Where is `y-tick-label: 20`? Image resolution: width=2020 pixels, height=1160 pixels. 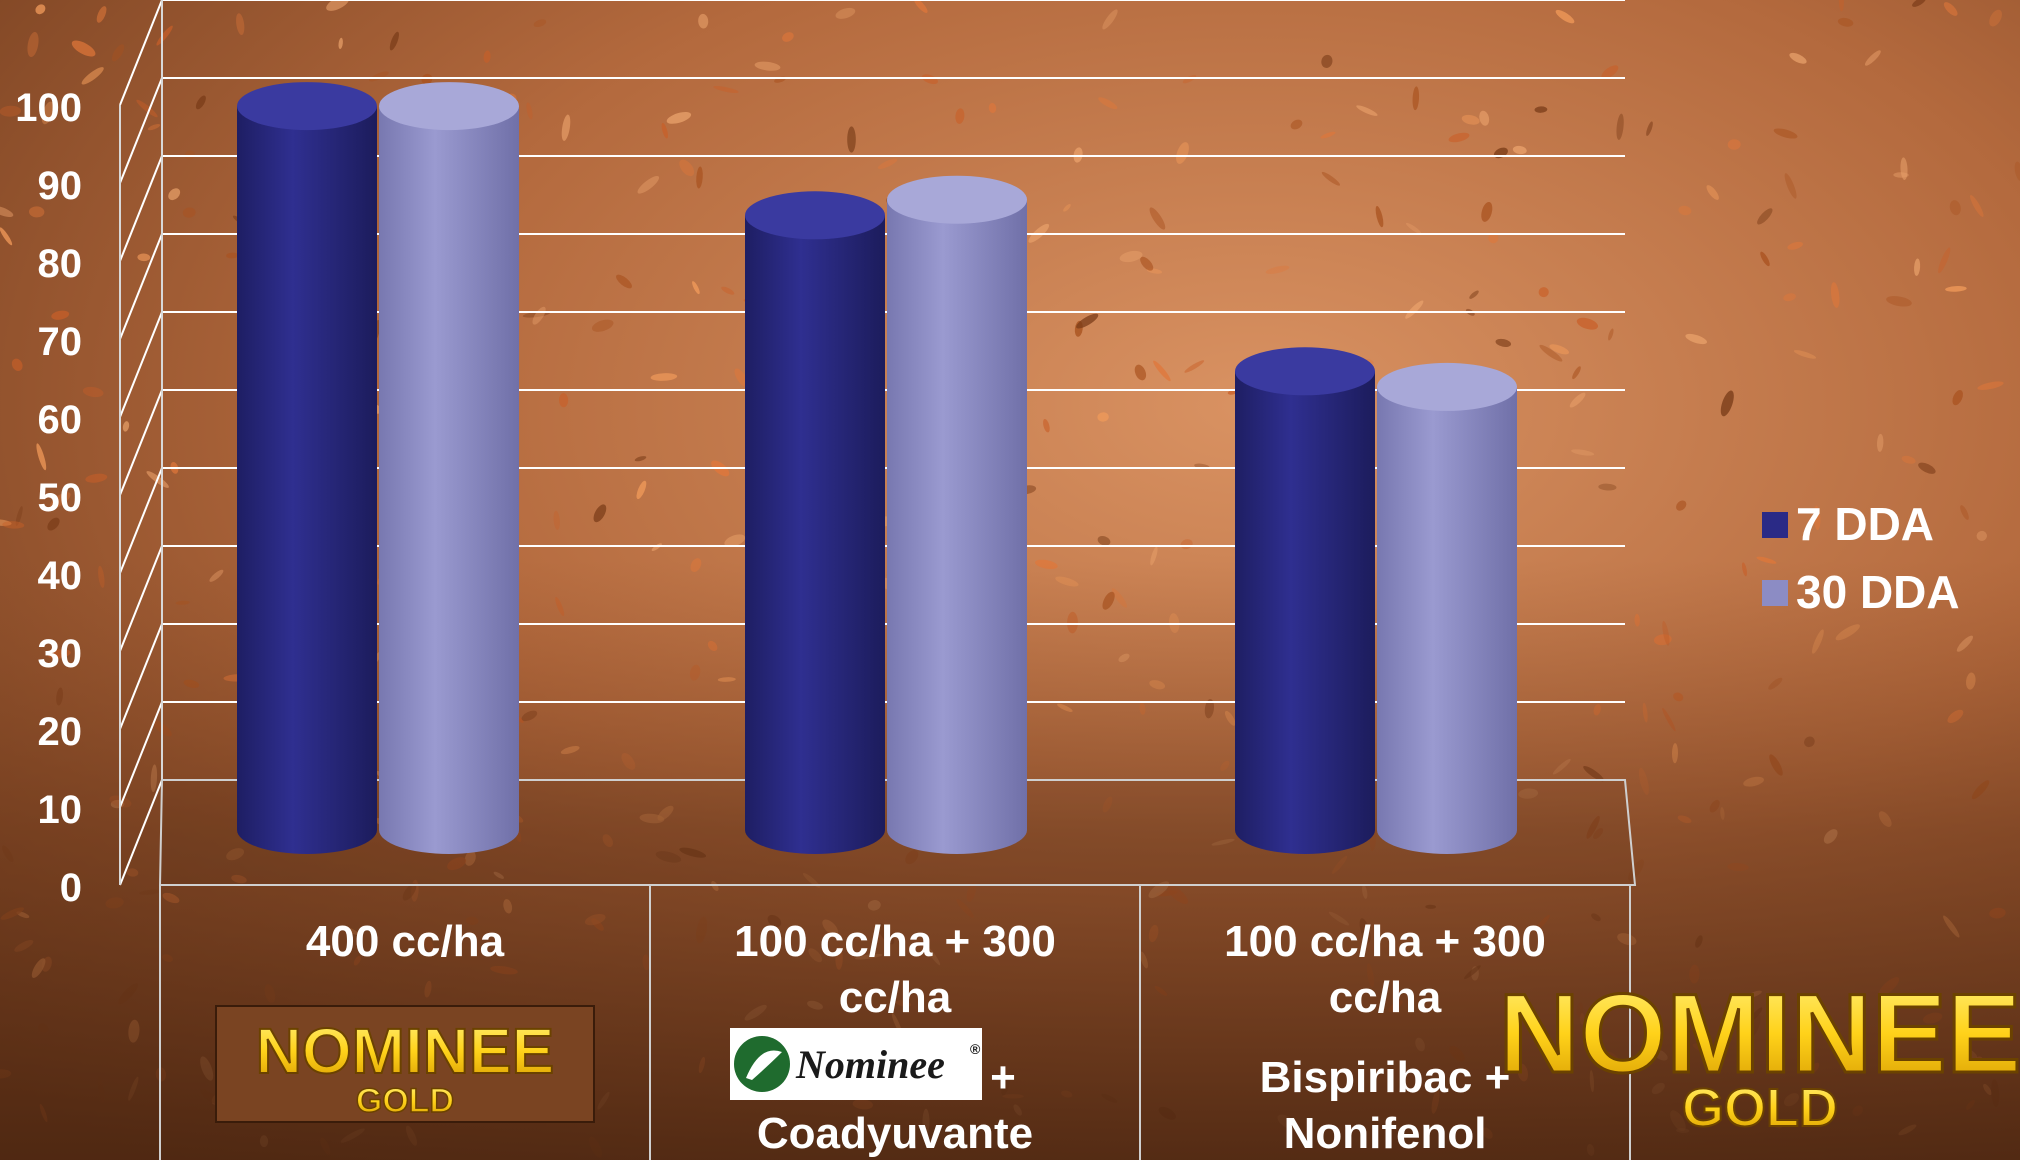
y-tick-label: 20 is located at coordinates (60, 732).